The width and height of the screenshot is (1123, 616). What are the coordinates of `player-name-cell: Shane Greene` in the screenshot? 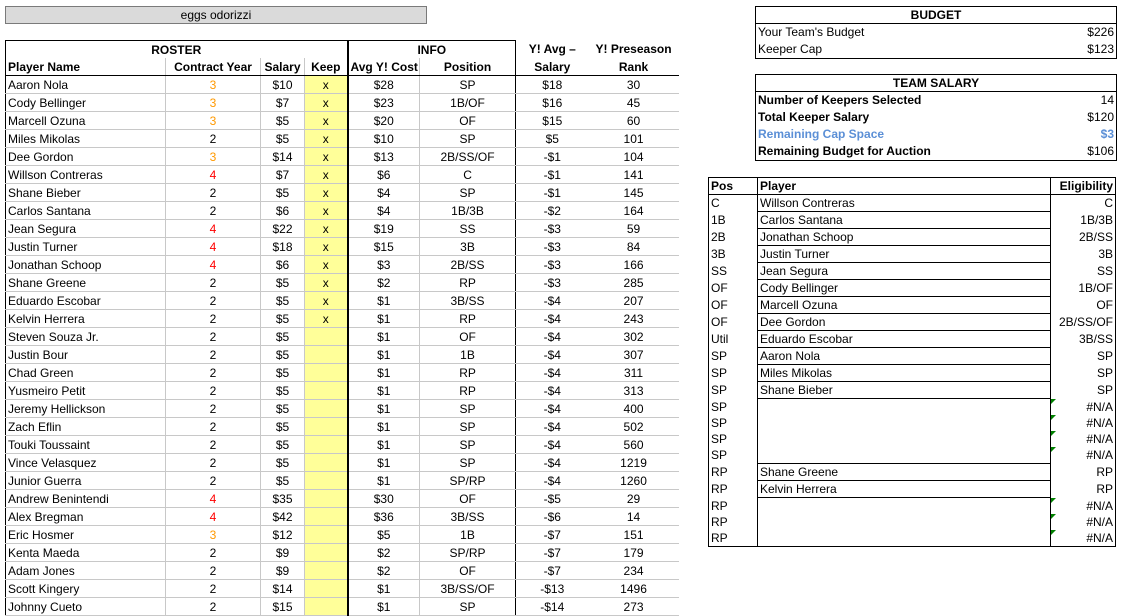 It's located at (85, 282).